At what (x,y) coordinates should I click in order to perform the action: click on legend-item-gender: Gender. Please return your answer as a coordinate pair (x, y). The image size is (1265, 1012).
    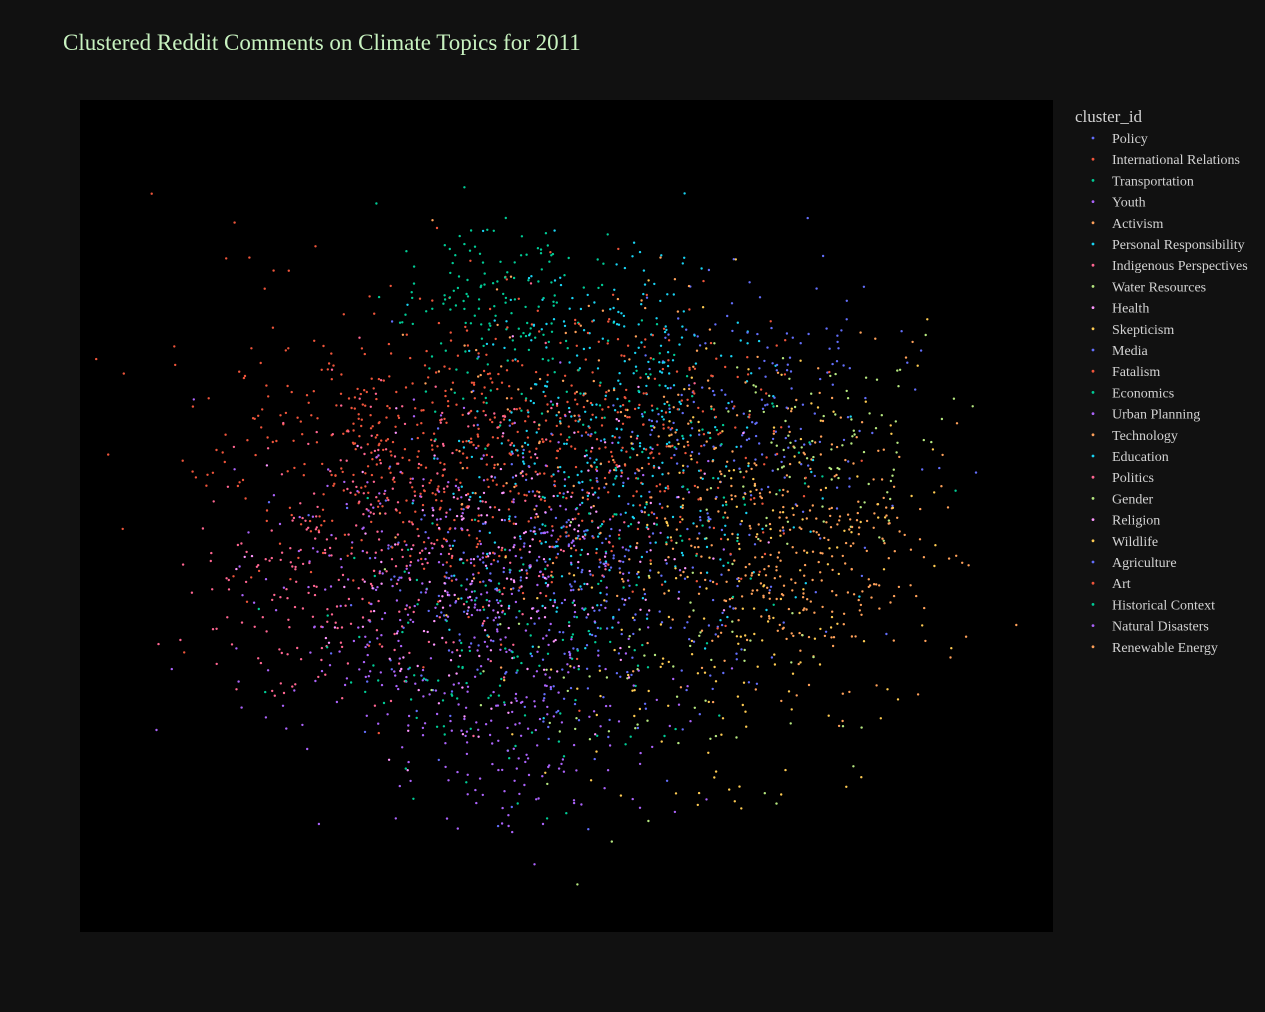
    Looking at the image, I should click on (1122, 499).